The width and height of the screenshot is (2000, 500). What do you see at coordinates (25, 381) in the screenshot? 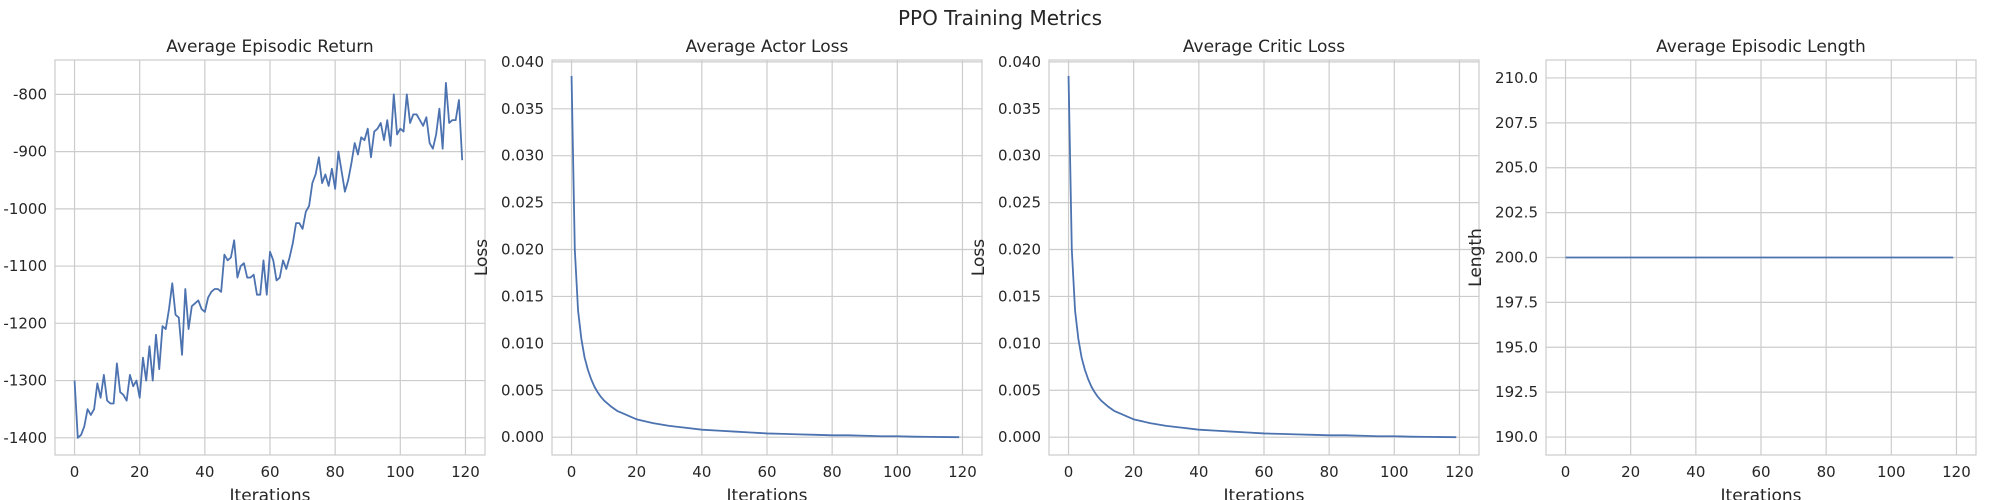
I see `y-tick-label: -1300` at bounding box center [25, 381].